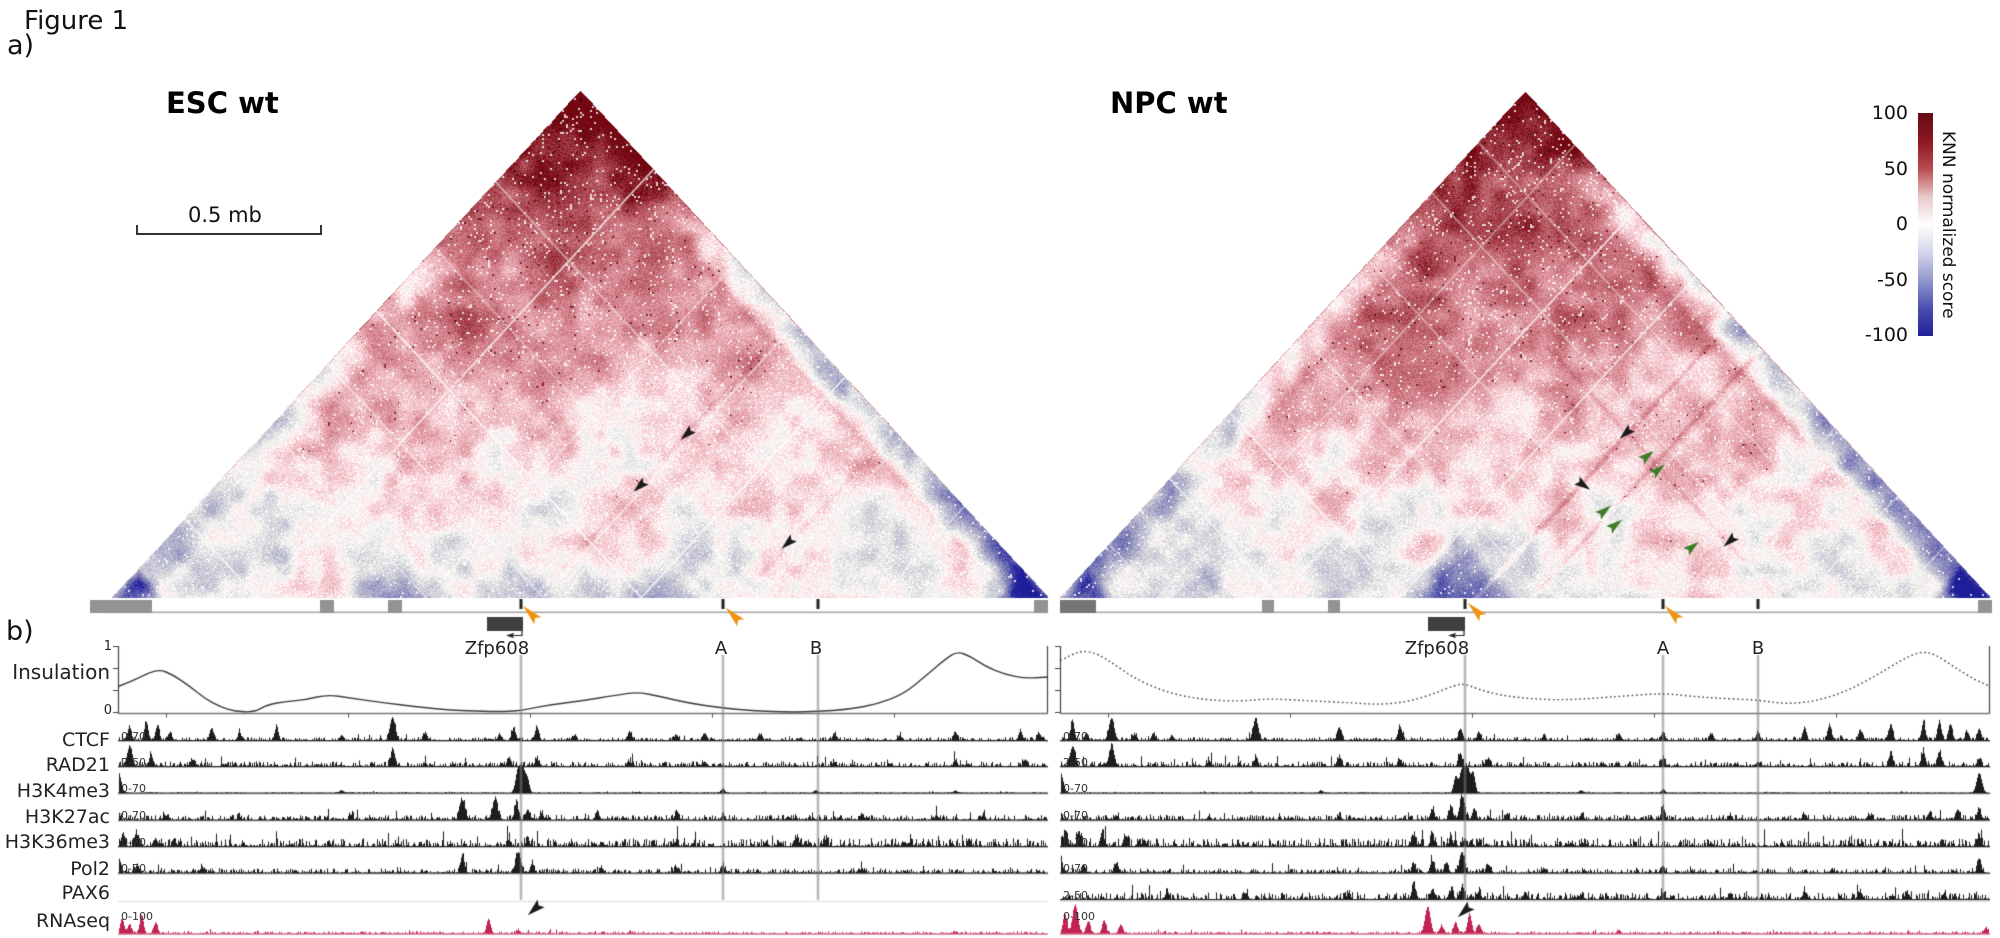  What do you see at coordinates (1925, 224) in the screenshot?
I see `colorbar-gradient` at bounding box center [1925, 224].